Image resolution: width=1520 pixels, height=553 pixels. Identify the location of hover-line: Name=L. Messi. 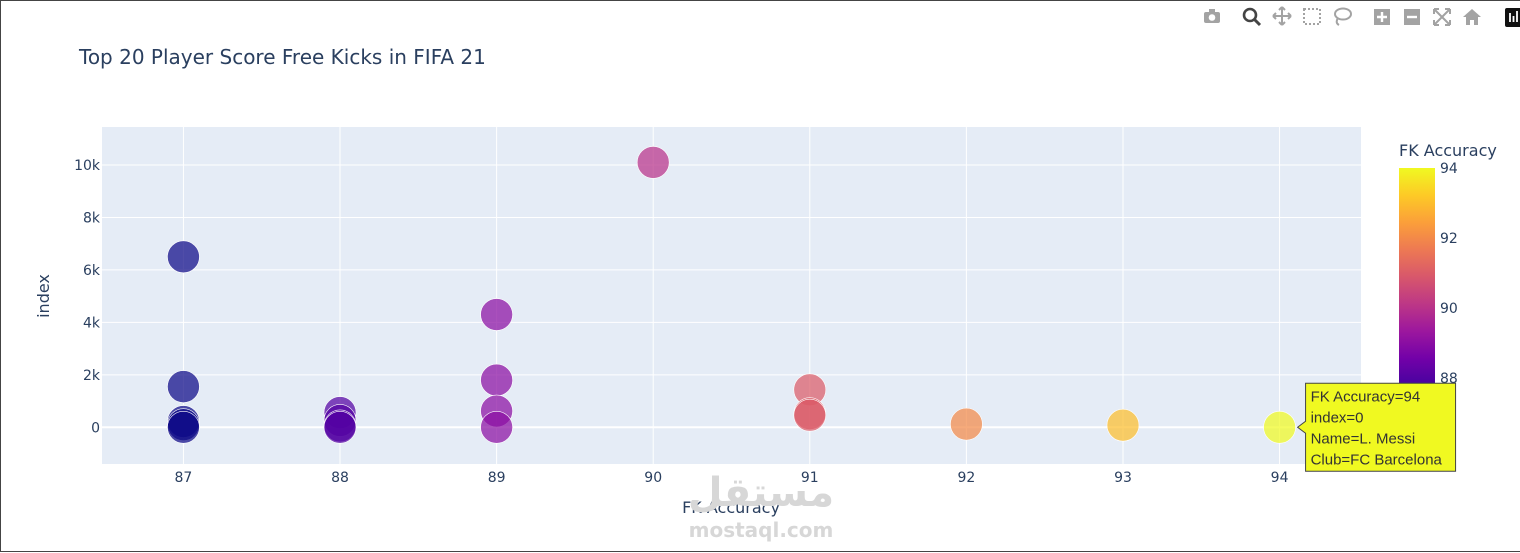
(1363, 438).